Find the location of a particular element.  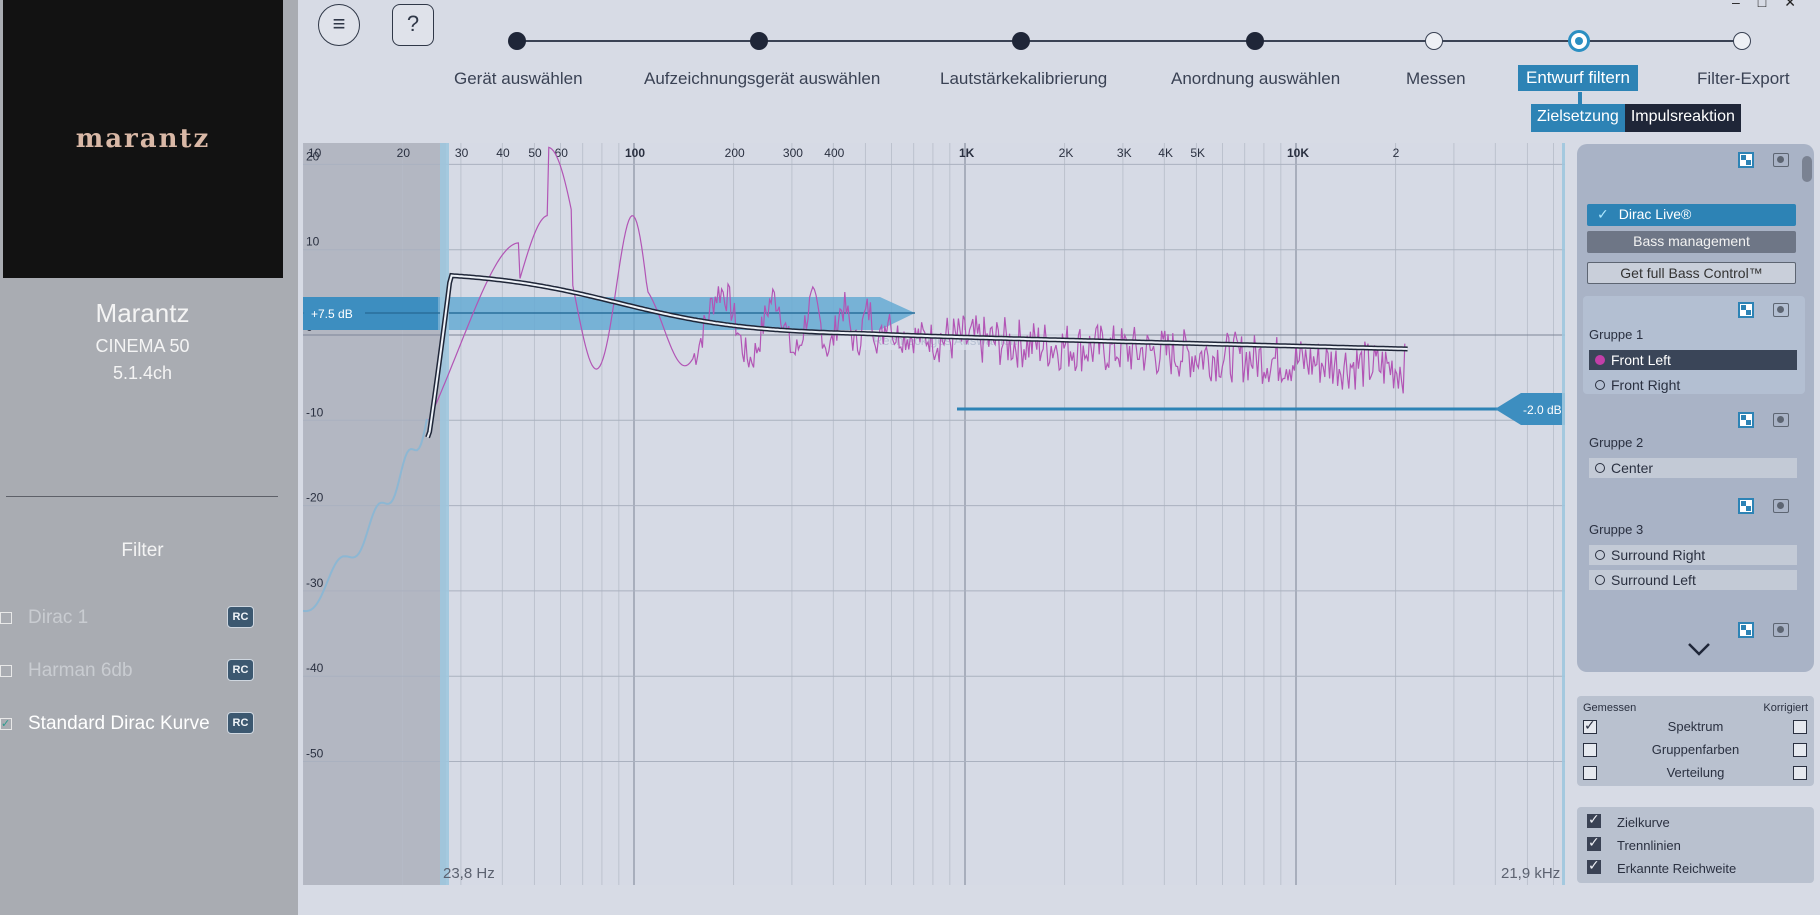

x-tick-label: 1K is located at coordinates (967, 153).